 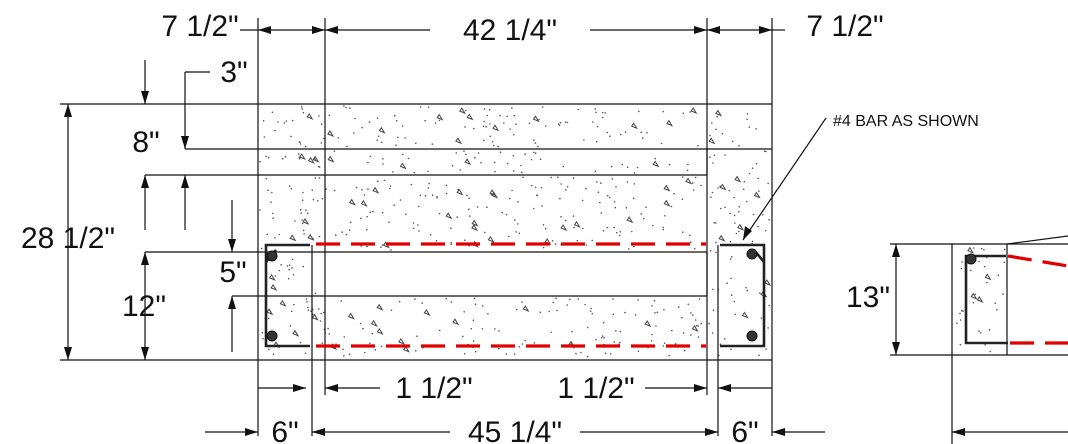 I want to click on clear-cover-dimension, so click(x=515, y=388).